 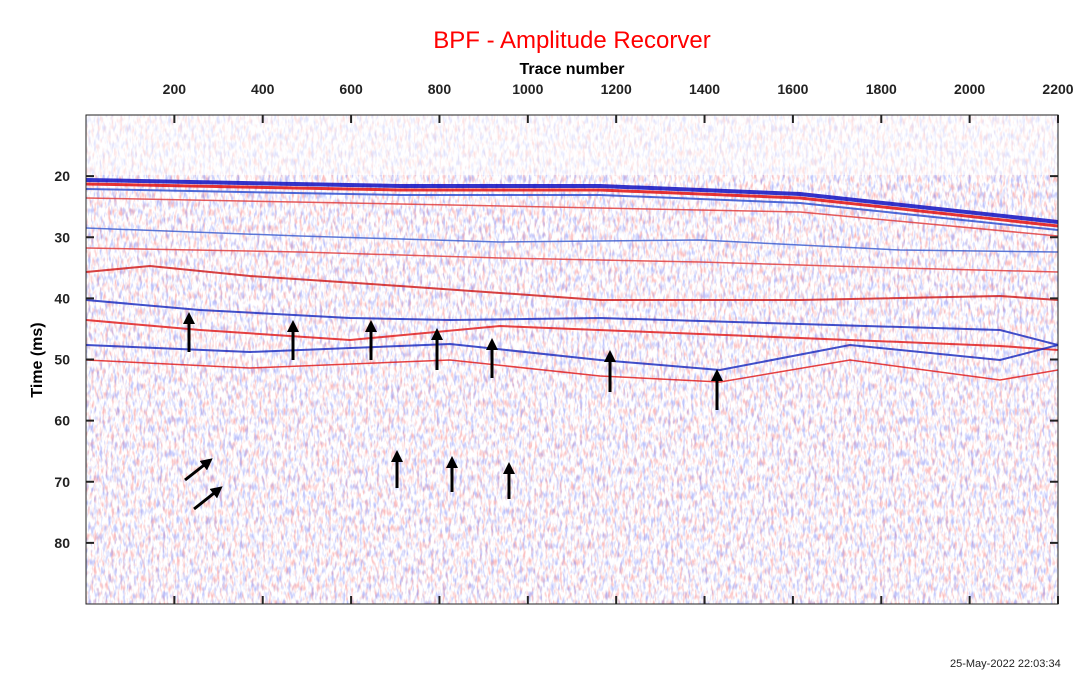 I want to click on x-tick-label: 1600, so click(x=792, y=89).